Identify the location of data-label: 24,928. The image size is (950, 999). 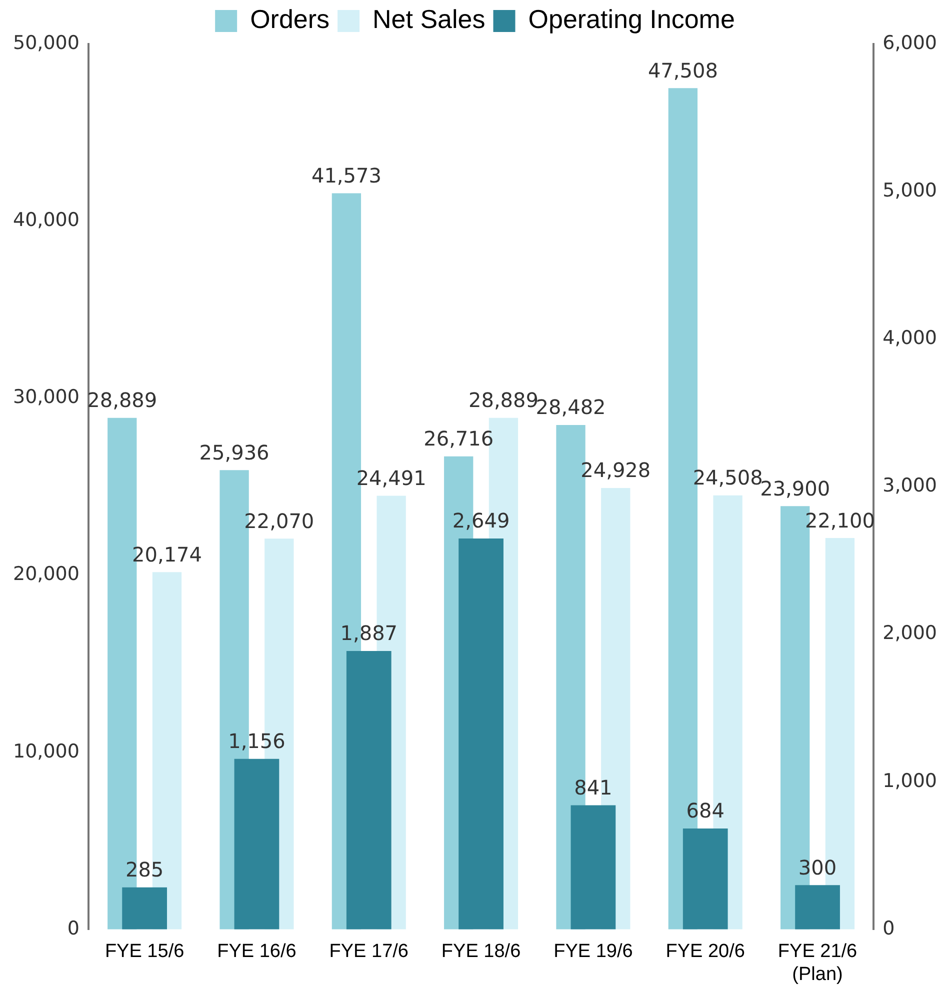
(615, 470).